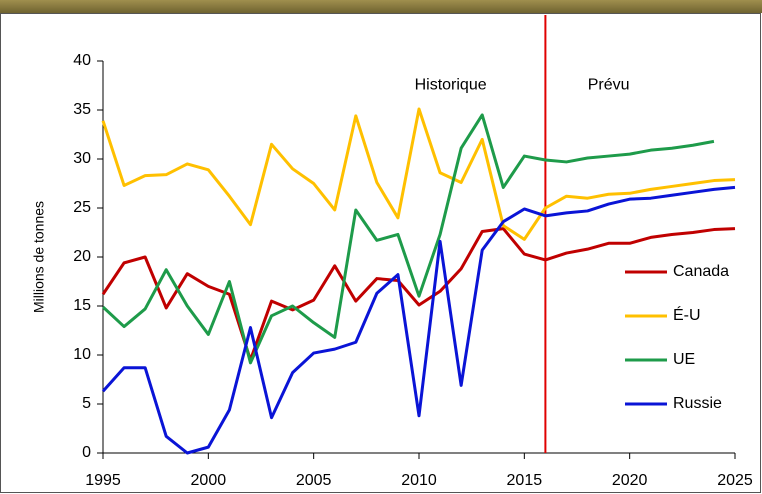 This screenshot has height=494, width=762. I want to click on x-tick-label: 2000, so click(209, 480).